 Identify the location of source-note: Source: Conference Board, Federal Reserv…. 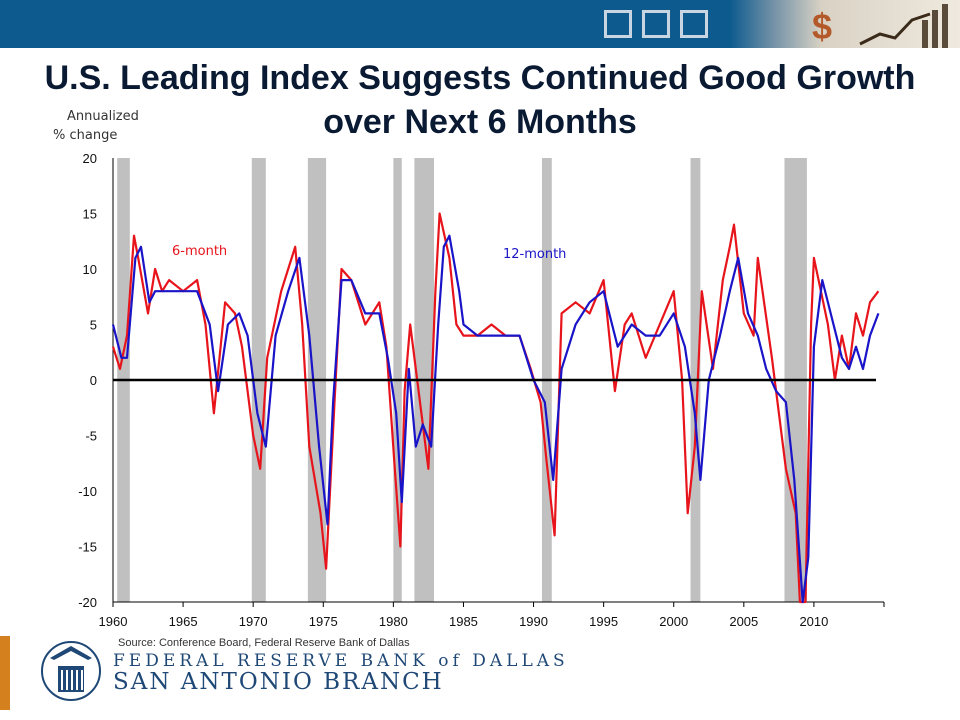
(264, 643).